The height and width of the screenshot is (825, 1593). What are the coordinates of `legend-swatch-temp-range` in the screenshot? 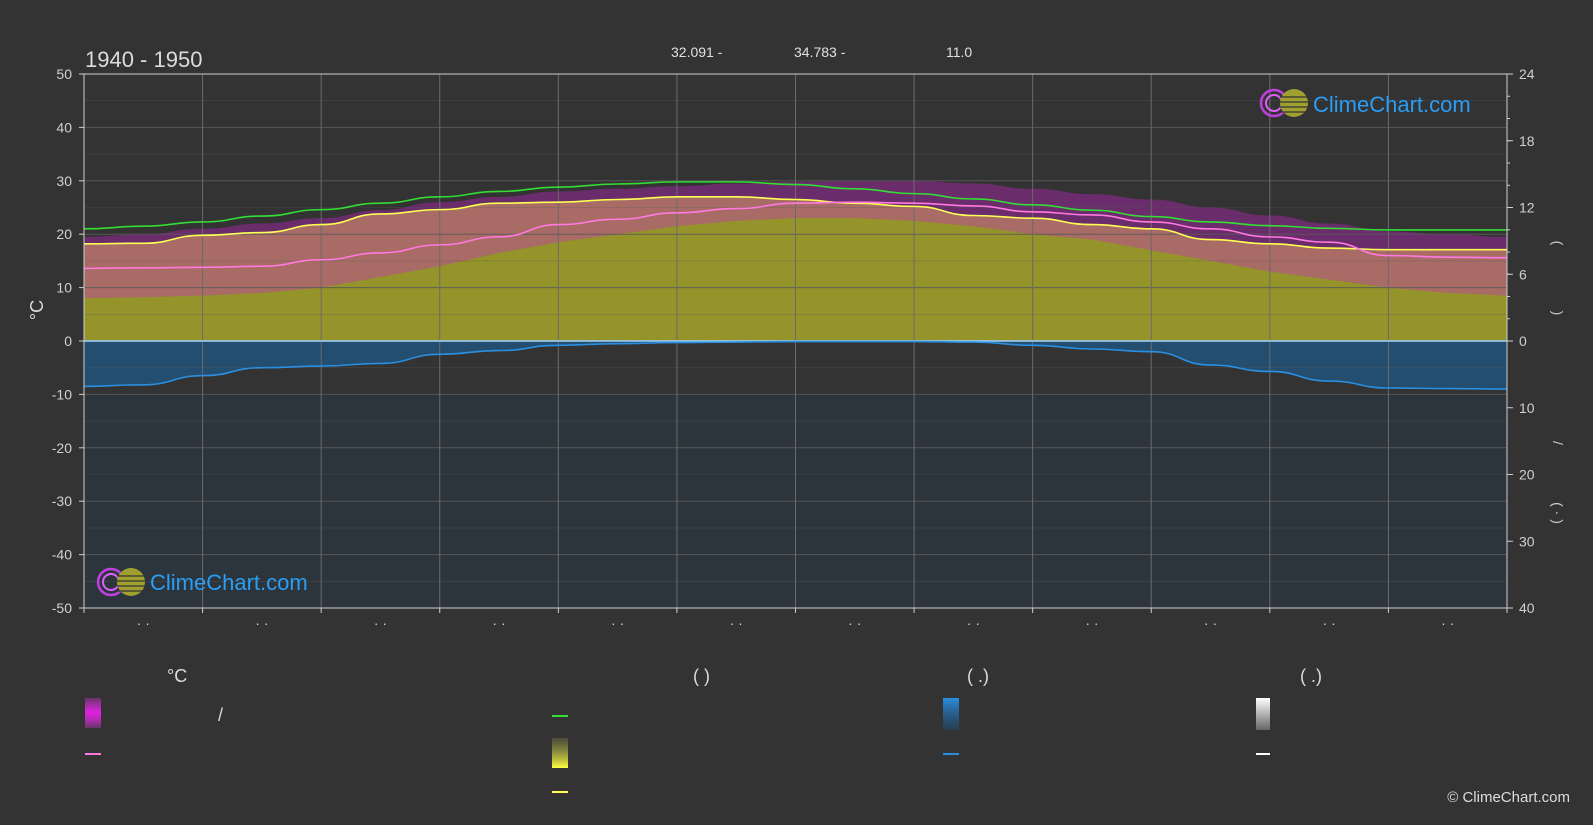 It's located at (93, 713).